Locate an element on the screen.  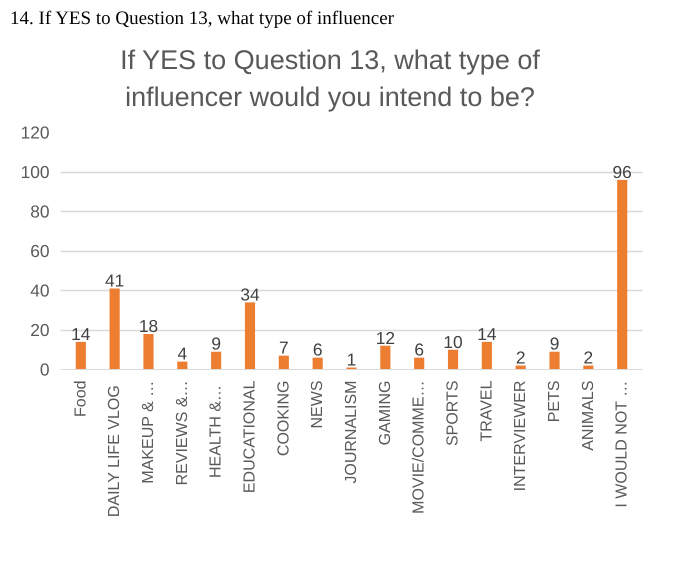
data-label: 18 is located at coordinates (148, 326).